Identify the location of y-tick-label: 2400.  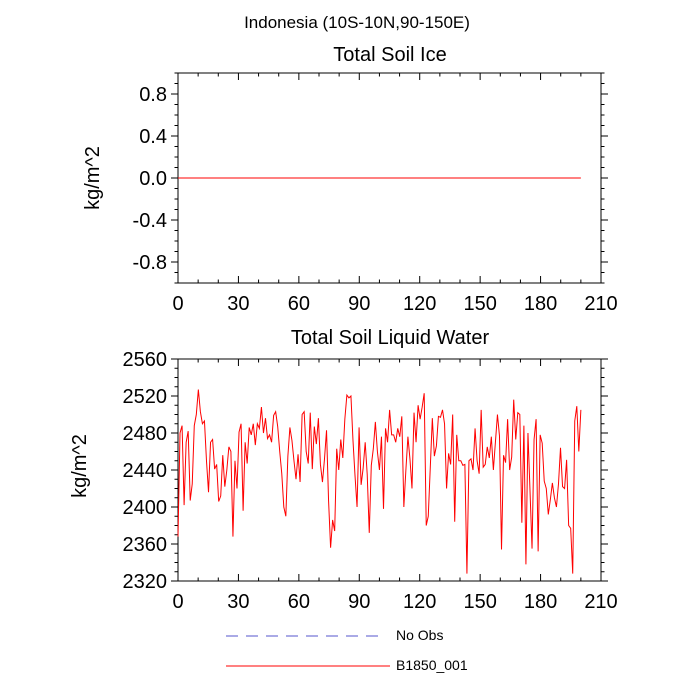
(145, 508).